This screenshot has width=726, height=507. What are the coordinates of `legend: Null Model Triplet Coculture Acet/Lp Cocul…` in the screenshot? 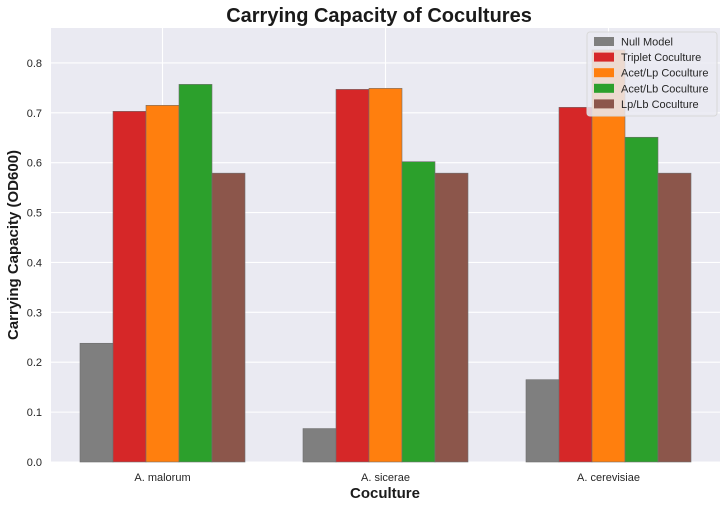 It's located at (652, 74).